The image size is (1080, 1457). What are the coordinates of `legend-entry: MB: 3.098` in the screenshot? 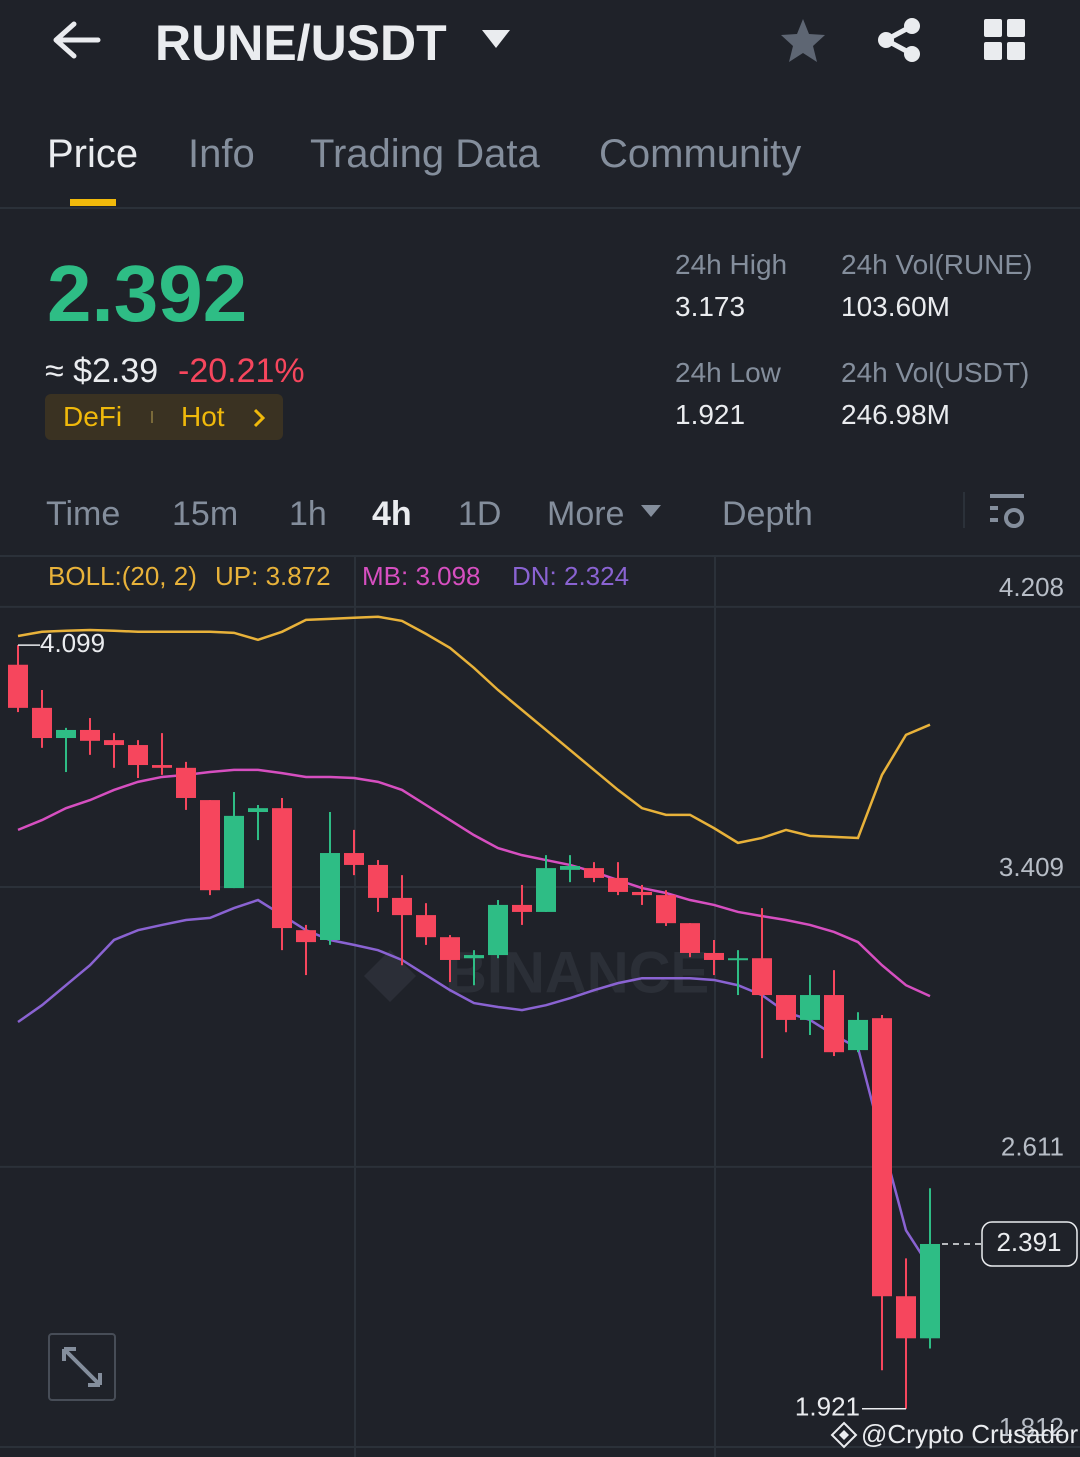 It's located at (421, 576).